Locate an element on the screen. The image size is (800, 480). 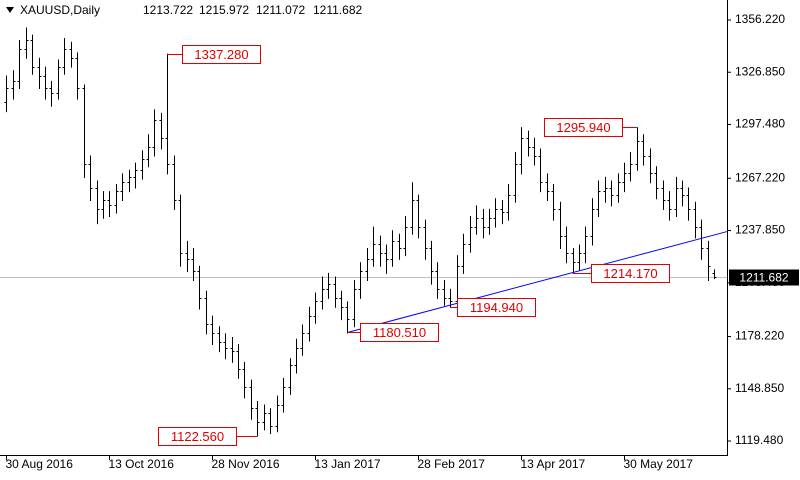
x-tick-label: 30 May 2017 is located at coordinates (659, 464).